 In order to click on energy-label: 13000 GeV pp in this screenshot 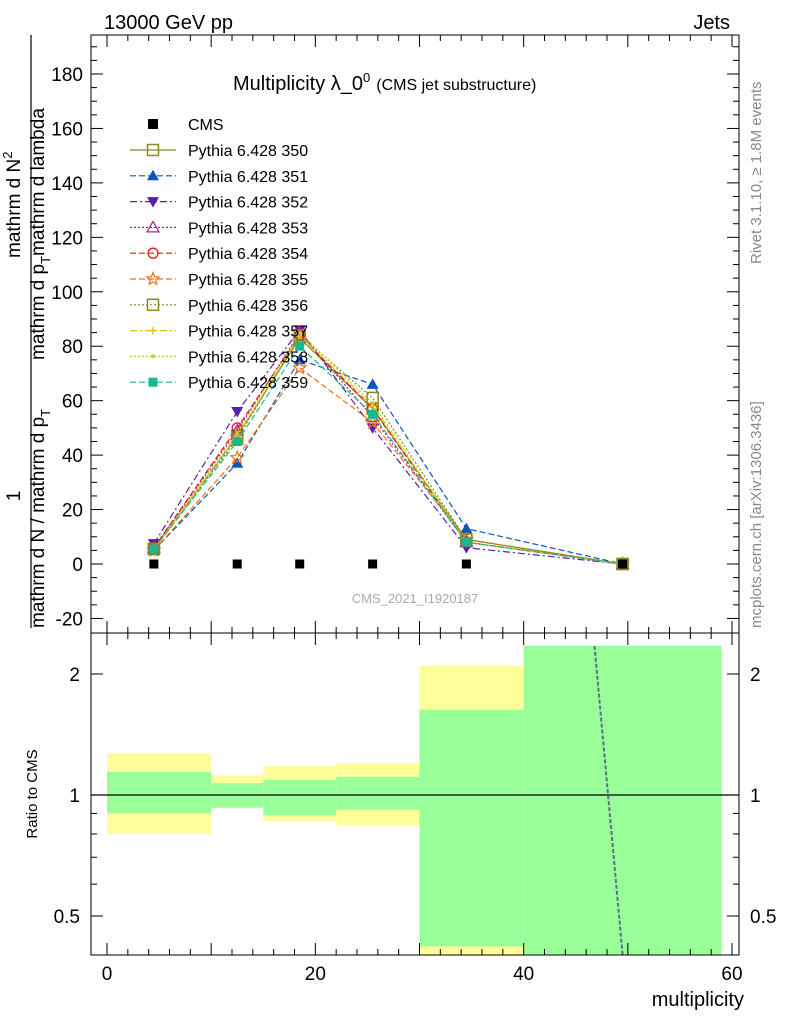, I will do `click(168, 23)`.